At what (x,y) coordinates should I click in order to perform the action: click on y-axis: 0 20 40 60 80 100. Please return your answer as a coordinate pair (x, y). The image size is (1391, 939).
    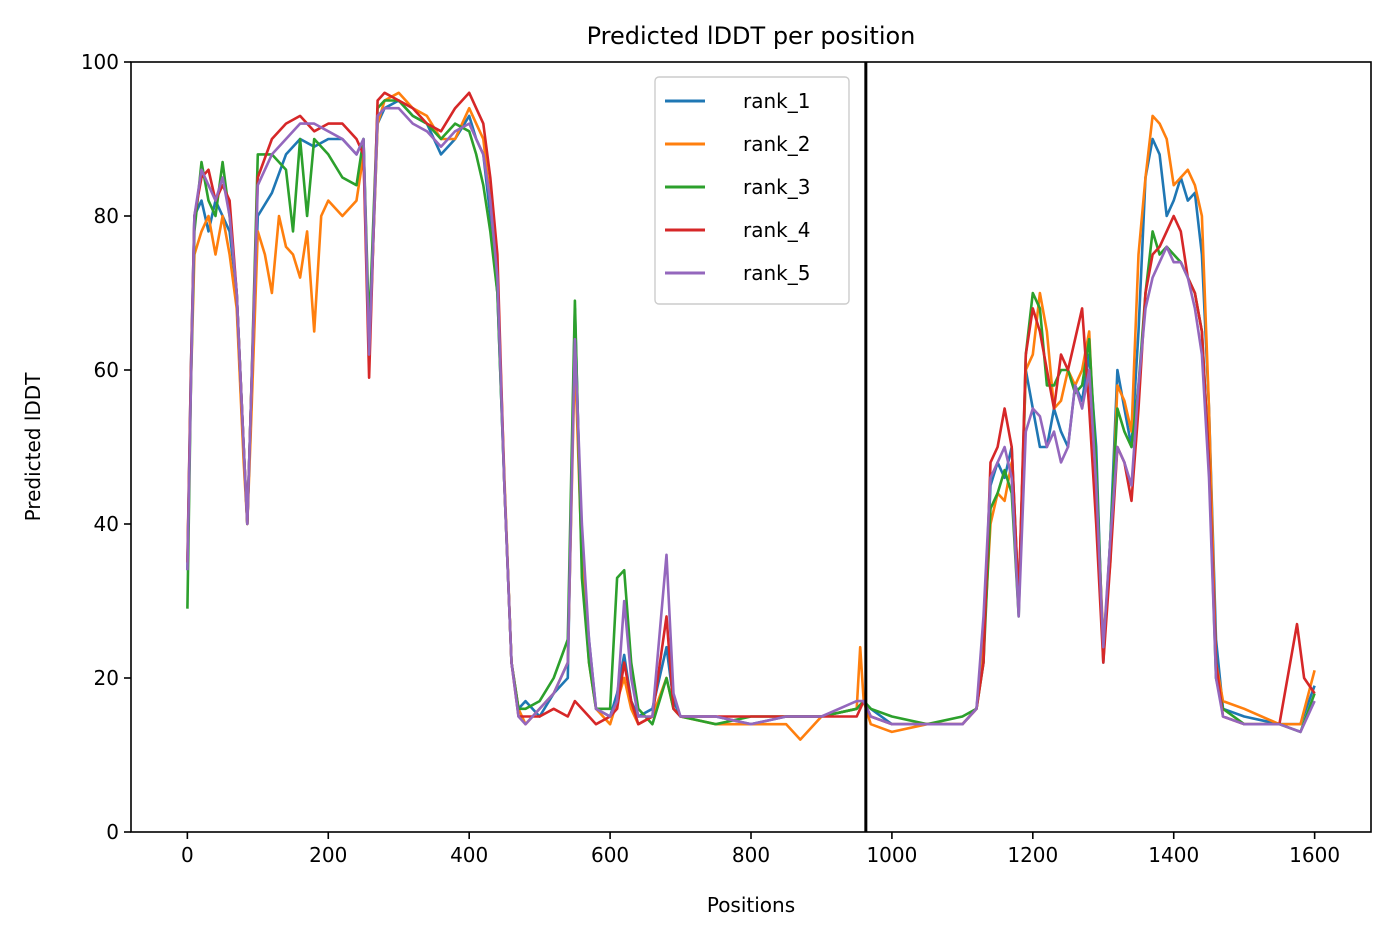
    Looking at the image, I should click on (106, 447).